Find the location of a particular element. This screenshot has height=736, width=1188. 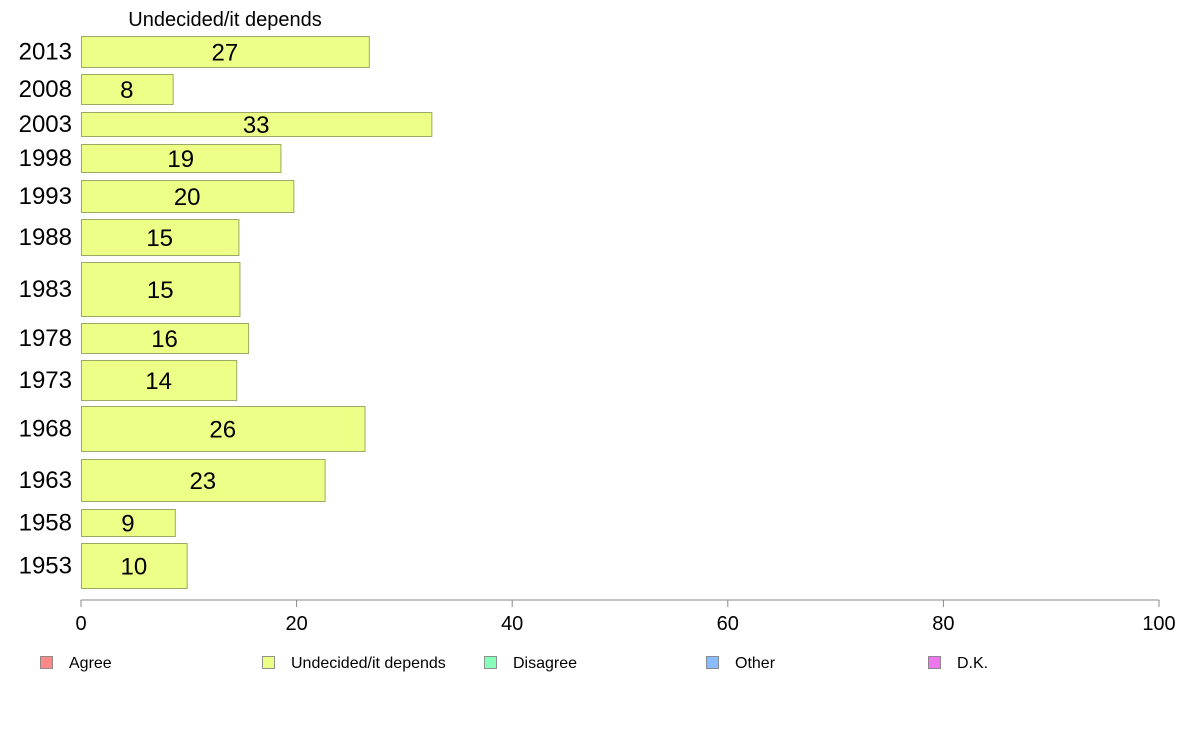

category-label: 1973 is located at coordinates (45, 380).